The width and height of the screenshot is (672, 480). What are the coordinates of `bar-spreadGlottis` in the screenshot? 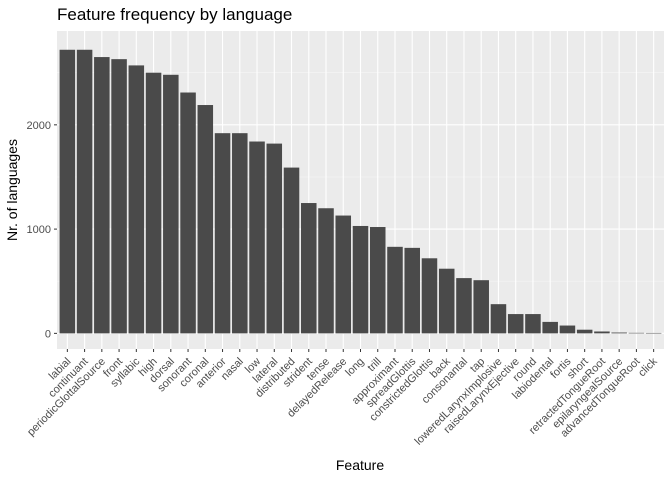 It's located at (412, 290).